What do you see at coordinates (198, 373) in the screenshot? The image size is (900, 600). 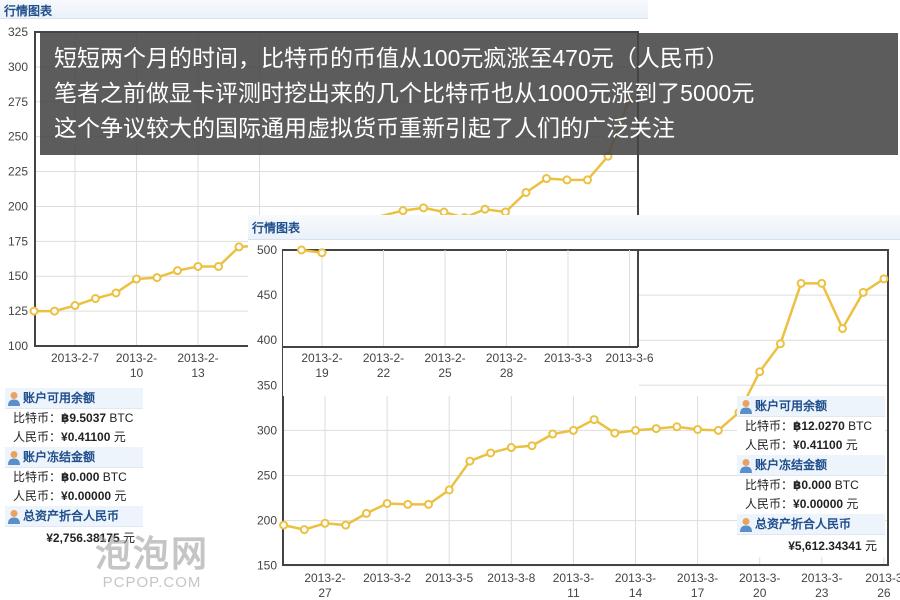 I see `x-tick-label: 13` at bounding box center [198, 373].